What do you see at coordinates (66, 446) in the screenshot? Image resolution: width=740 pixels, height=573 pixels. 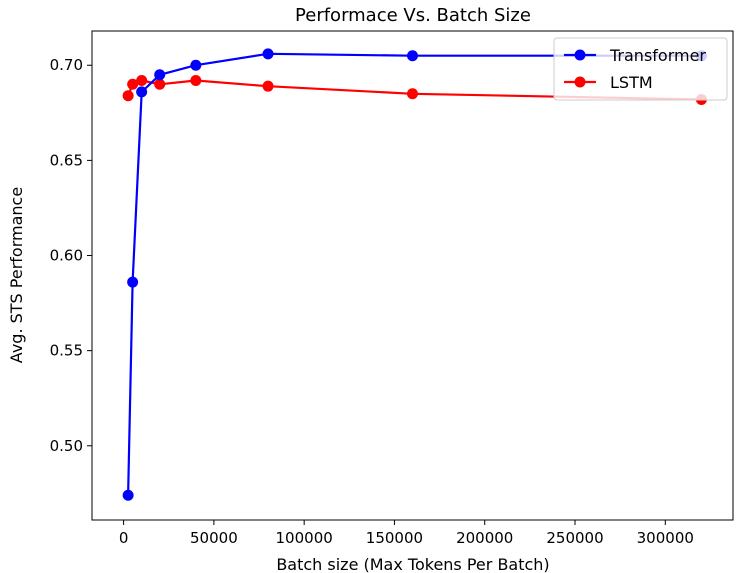 I see `y-tick-label: 0.50` at bounding box center [66, 446].